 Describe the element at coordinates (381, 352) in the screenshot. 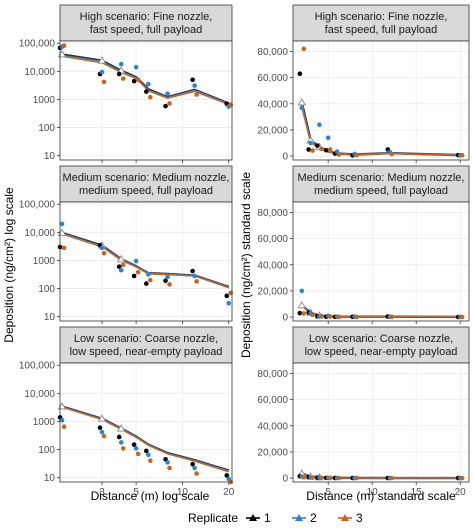

I see `facet-strip-label: low speed, near-empty payload` at that location.